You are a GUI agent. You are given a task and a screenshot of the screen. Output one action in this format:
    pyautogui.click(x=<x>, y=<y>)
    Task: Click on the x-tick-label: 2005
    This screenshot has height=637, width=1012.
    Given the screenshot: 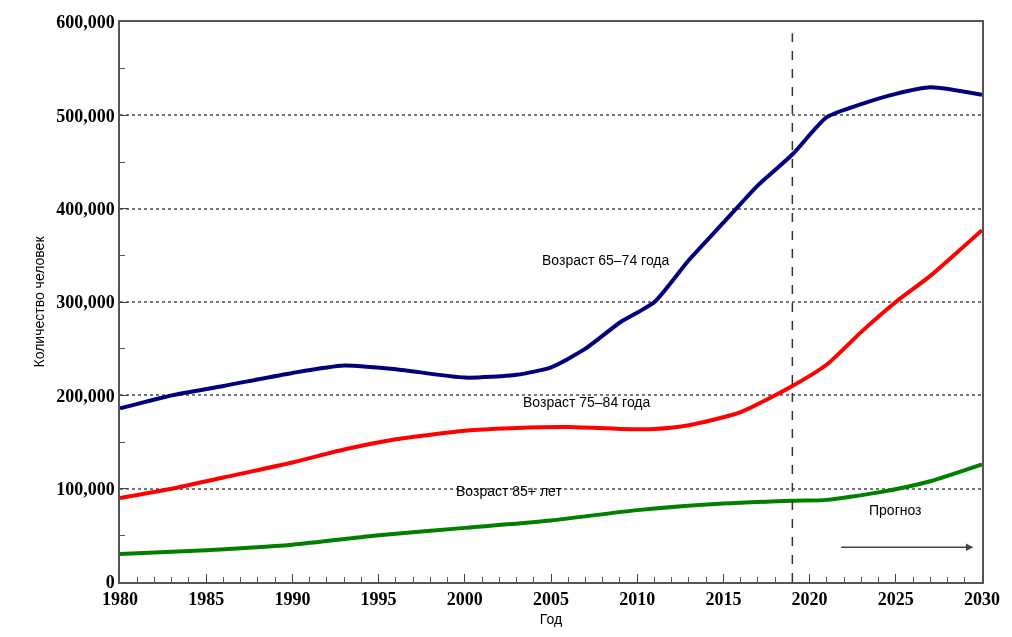 What is the action you would take?
    pyautogui.click(x=551, y=599)
    